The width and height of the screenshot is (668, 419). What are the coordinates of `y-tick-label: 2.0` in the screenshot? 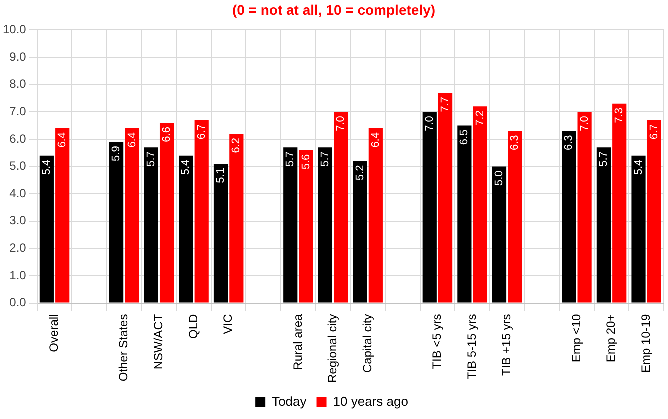 It's located at (18, 247).